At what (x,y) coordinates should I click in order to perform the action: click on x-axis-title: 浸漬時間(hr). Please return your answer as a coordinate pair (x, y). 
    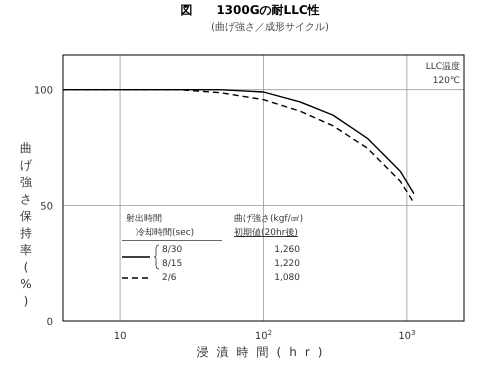
    Looking at the image, I should click on (264, 352).